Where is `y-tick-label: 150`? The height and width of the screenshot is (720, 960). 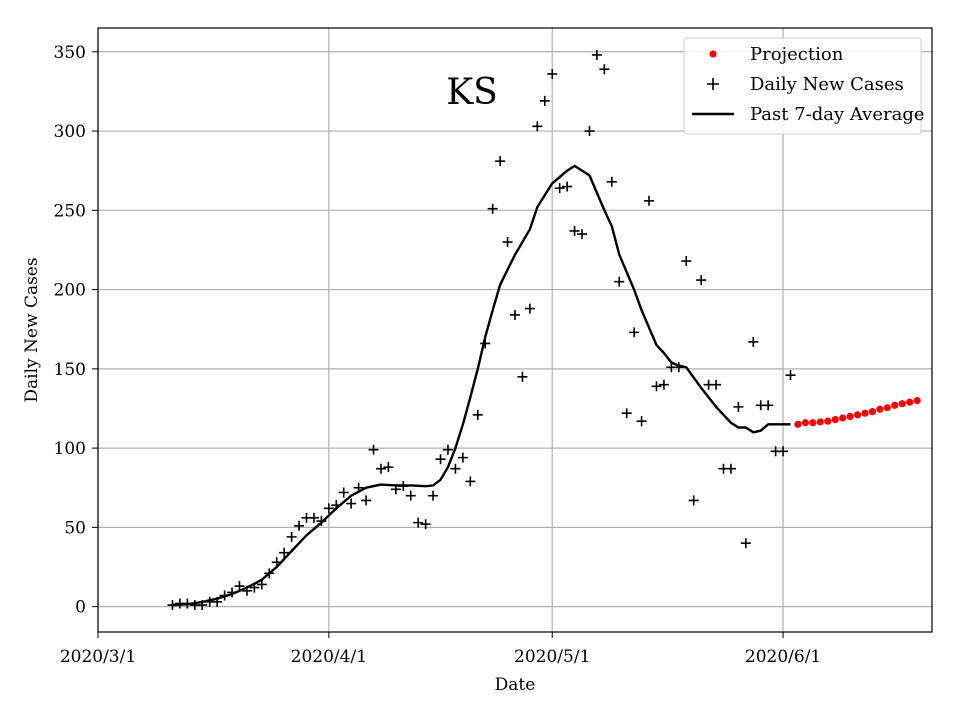
y-tick-label: 150 is located at coordinates (70, 370).